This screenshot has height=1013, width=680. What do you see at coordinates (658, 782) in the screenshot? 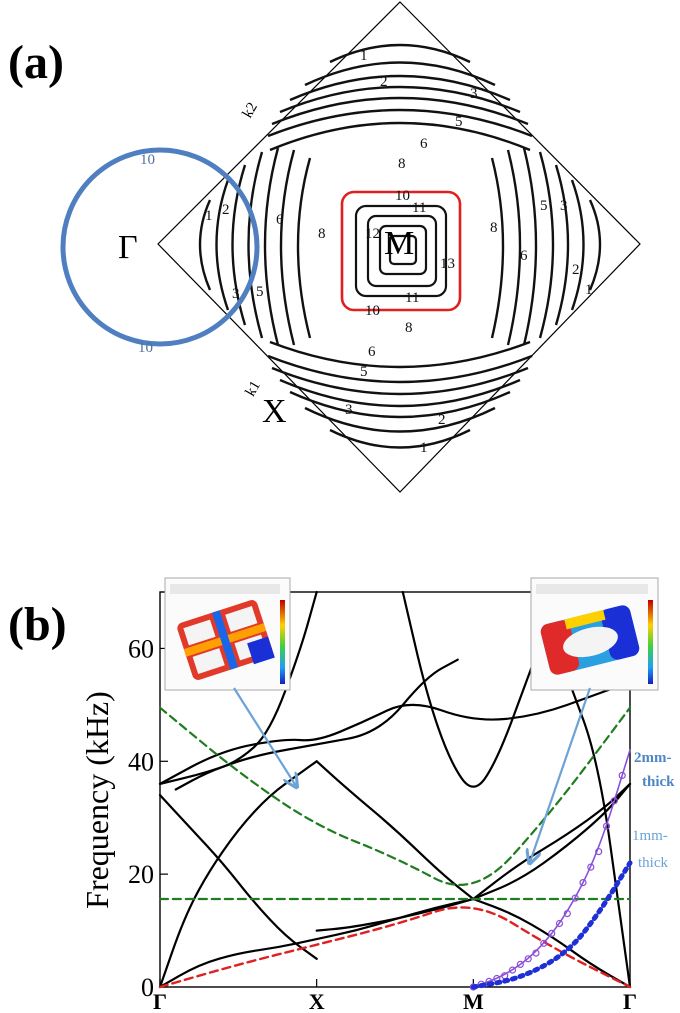
I see `annotation-2mm-line2: thick` at bounding box center [658, 782].